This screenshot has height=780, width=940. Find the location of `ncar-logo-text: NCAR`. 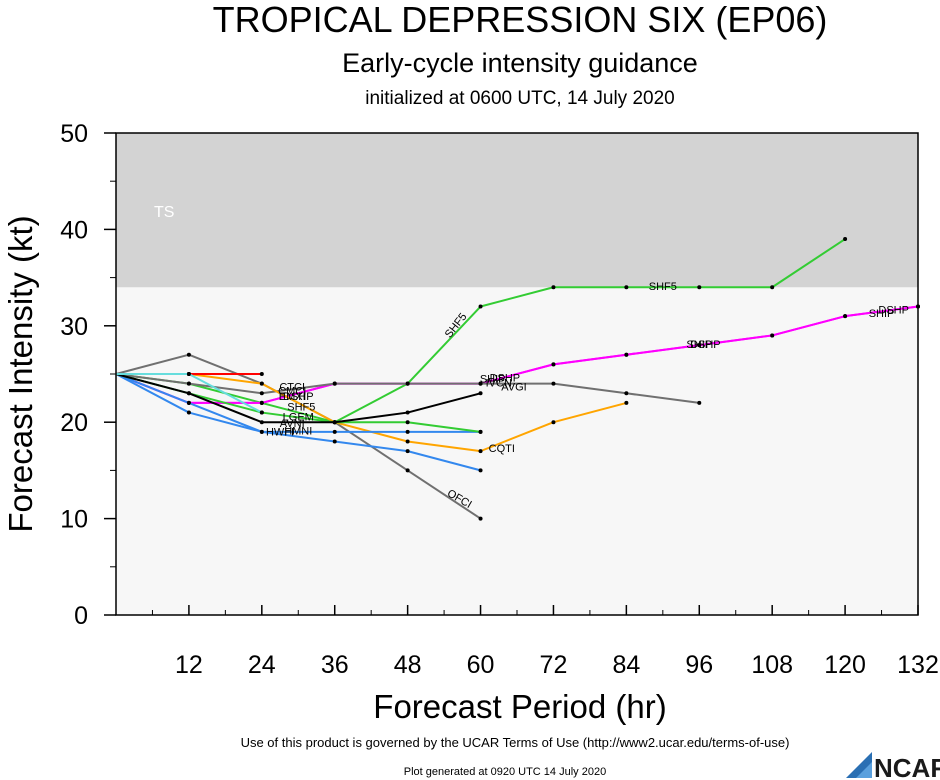

ncar-logo-text: NCAR is located at coordinates (907, 766).